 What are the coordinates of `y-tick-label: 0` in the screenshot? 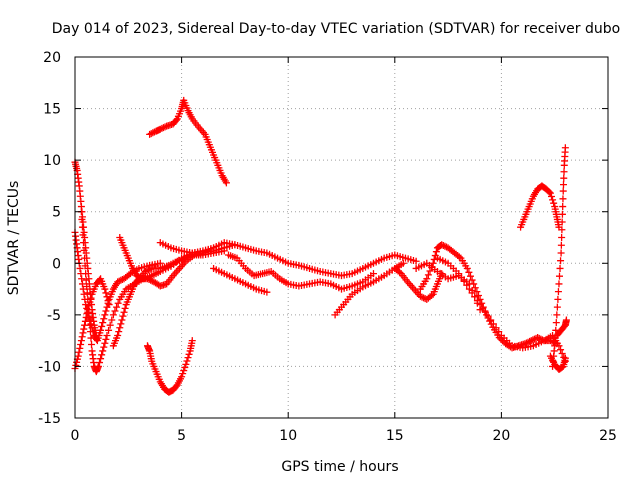 It's located at (56, 264).